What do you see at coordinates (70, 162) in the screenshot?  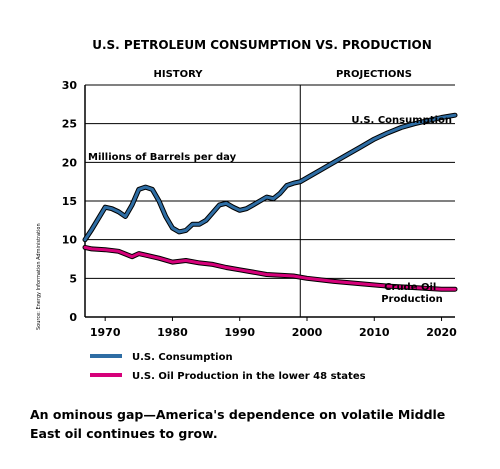 I see `y-tick-label: 20` at bounding box center [70, 162].